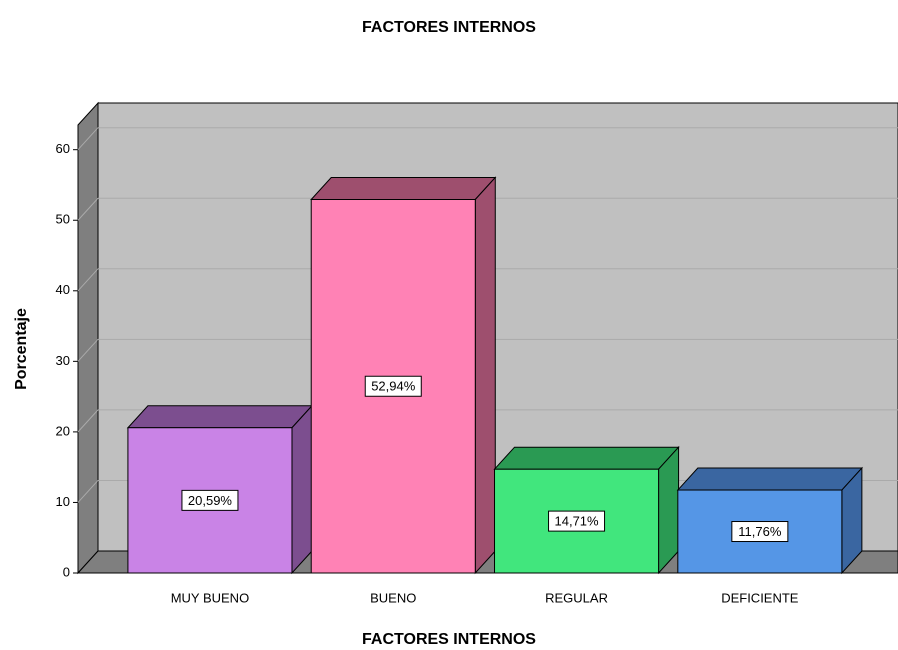 This screenshot has width=898, height=650. Describe the element at coordinates (63, 501) in the screenshot. I see `y-tick-label: 10` at that location.